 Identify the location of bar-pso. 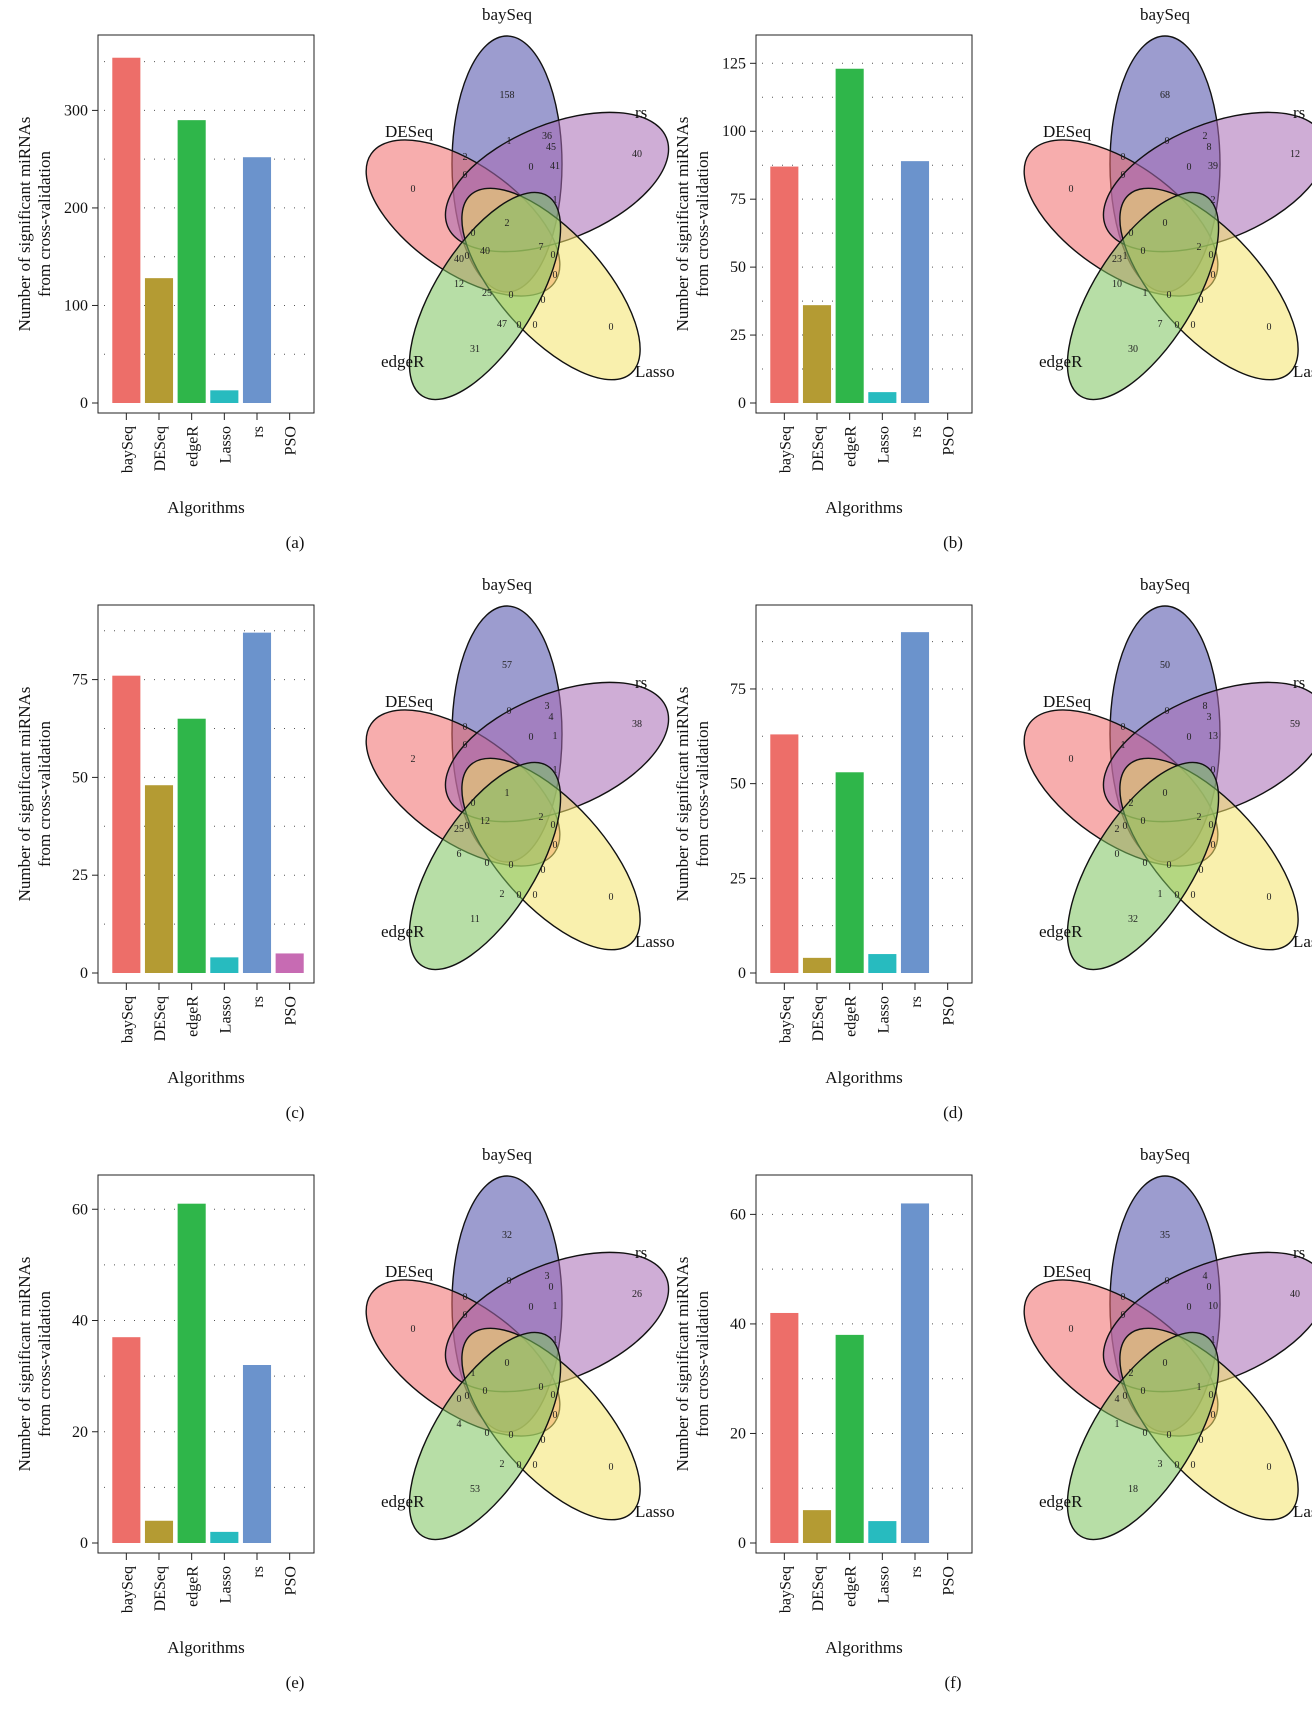
(289, 963).